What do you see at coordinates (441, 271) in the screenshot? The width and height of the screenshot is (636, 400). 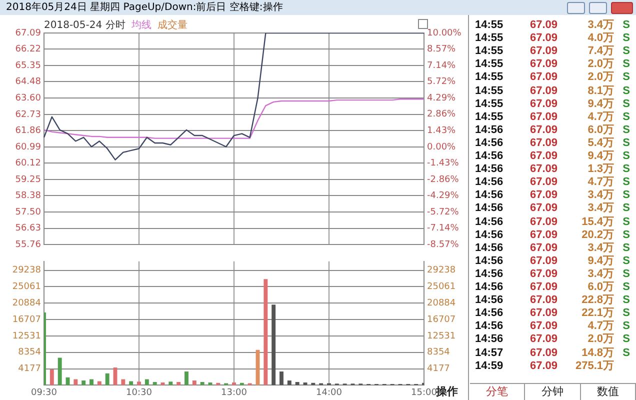 I see `y2-tick-label: 29238` at bounding box center [441, 271].